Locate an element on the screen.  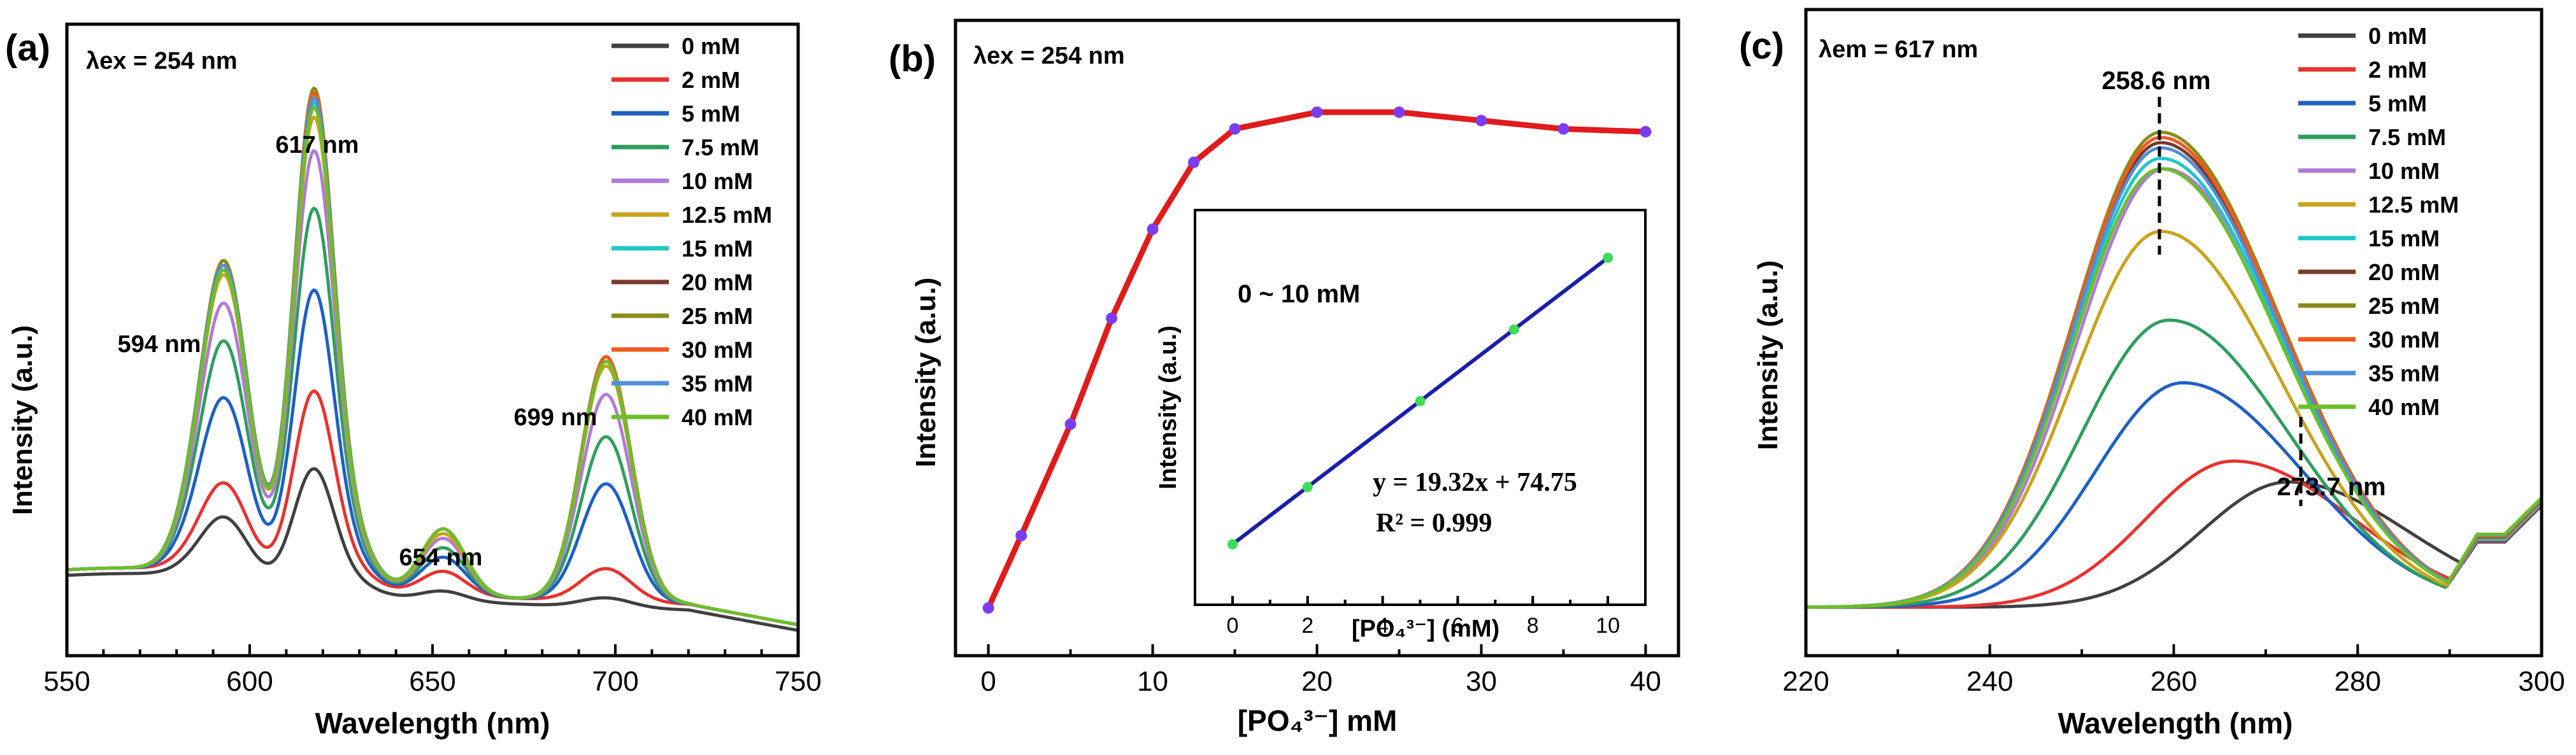
panel-a-xtick-label: 600 is located at coordinates (250, 682).